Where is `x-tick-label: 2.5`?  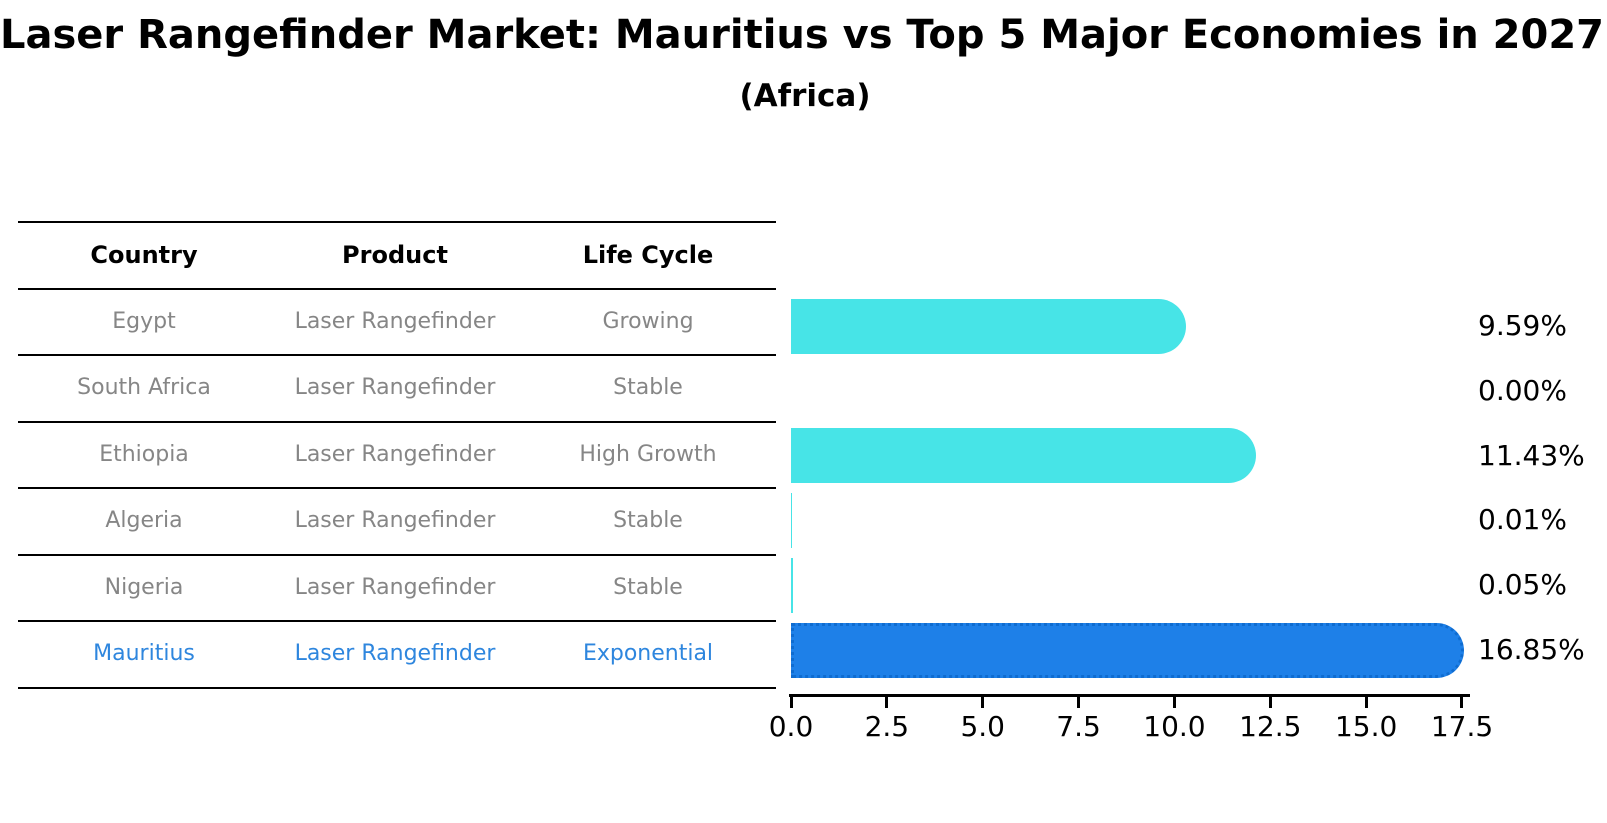 x-tick-label: 2.5 is located at coordinates (887, 726).